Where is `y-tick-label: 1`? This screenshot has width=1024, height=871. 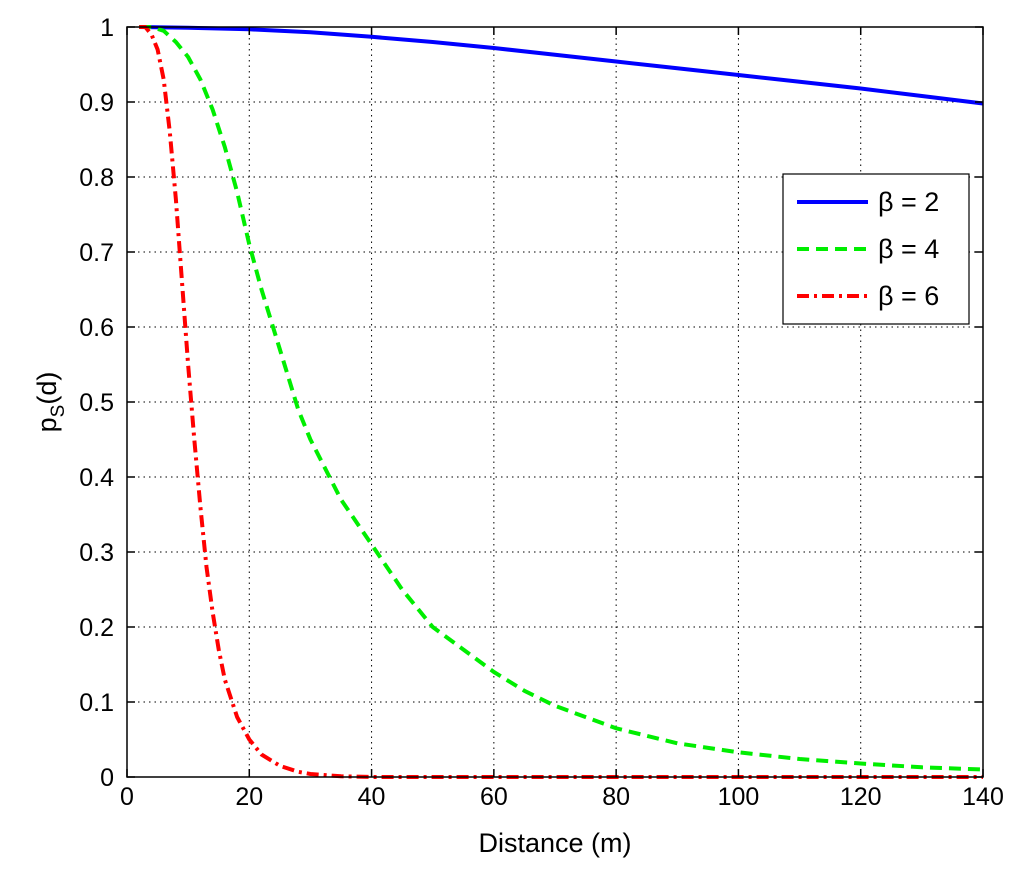
y-tick-label: 1 is located at coordinates (107, 28).